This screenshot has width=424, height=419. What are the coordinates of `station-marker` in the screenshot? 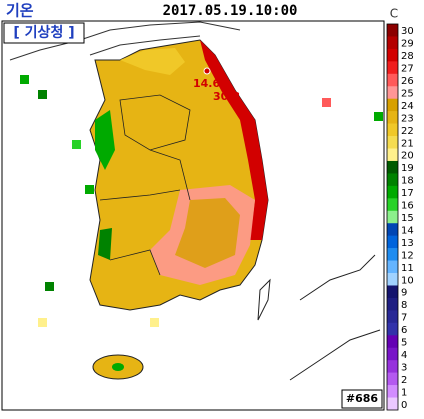 It's located at (207, 71).